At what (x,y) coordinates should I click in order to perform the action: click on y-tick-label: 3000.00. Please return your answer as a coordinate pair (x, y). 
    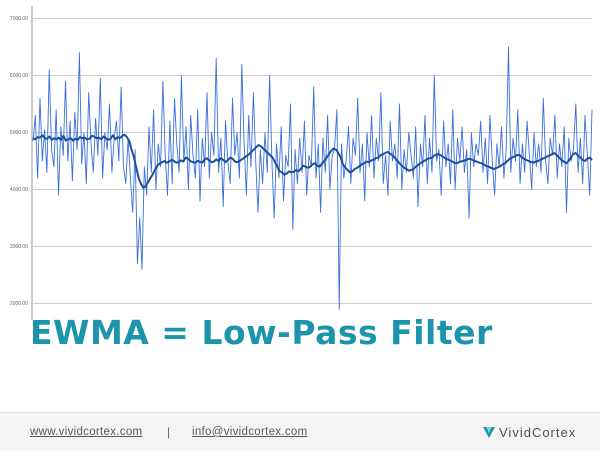
    Looking at the image, I should click on (19, 247).